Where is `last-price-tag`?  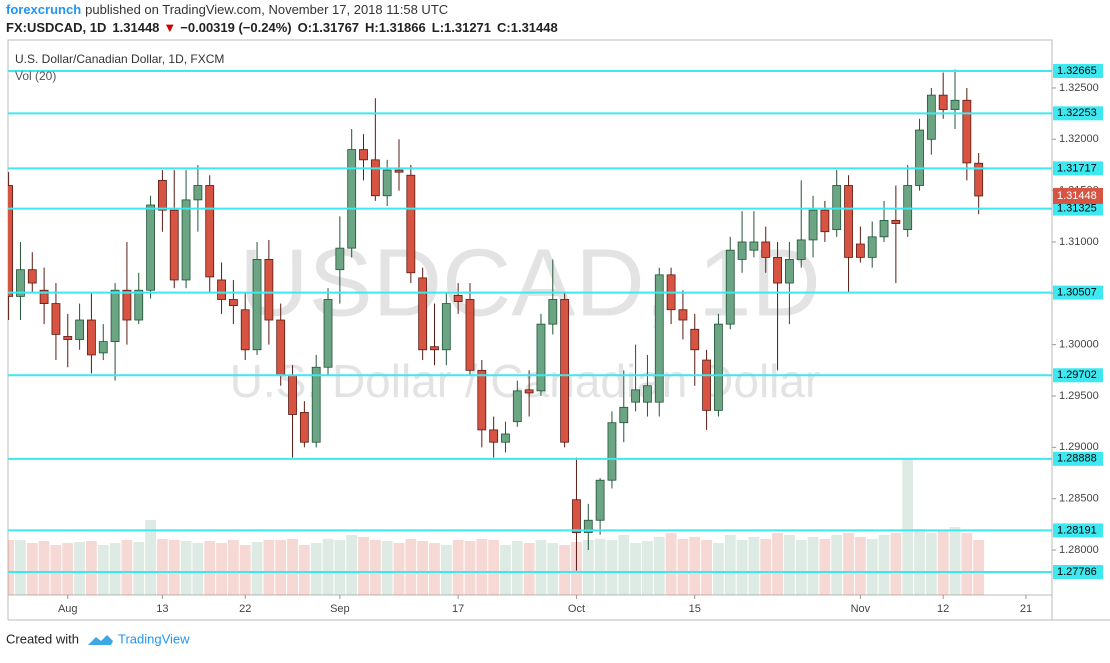 last-price-tag is located at coordinates (1078, 195).